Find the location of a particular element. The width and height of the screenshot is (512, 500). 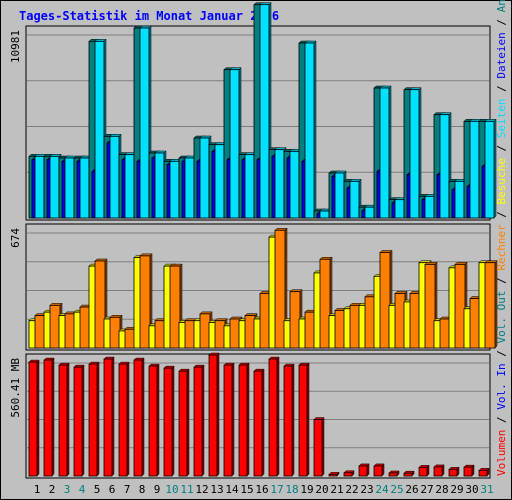

x-tick-label-17: 17 is located at coordinates (276, 489).